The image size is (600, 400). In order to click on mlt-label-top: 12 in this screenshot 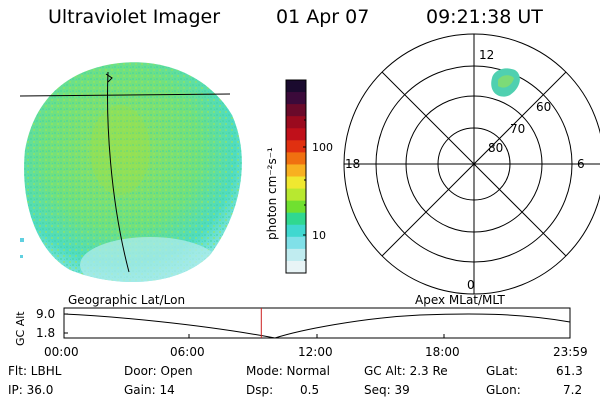, I will do `click(486, 55)`.